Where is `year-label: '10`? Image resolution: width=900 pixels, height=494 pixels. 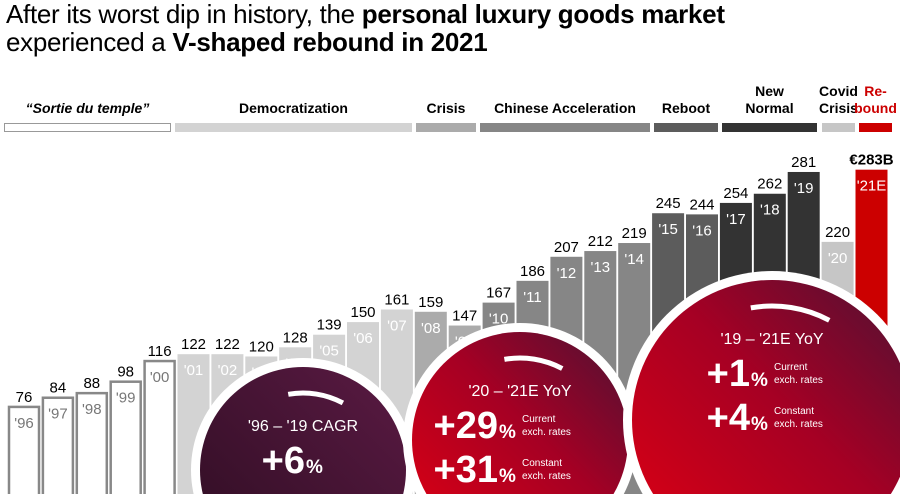 year-label: '10 is located at coordinates (499, 319).